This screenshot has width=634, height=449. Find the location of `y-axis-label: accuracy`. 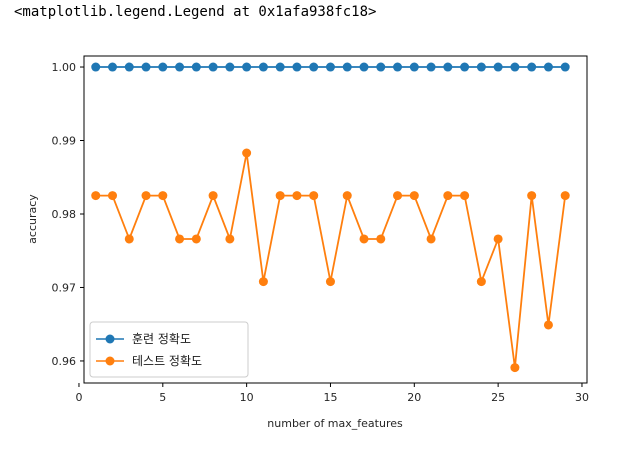

y-axis-label: accuracy is located at coordinates (32, 219).